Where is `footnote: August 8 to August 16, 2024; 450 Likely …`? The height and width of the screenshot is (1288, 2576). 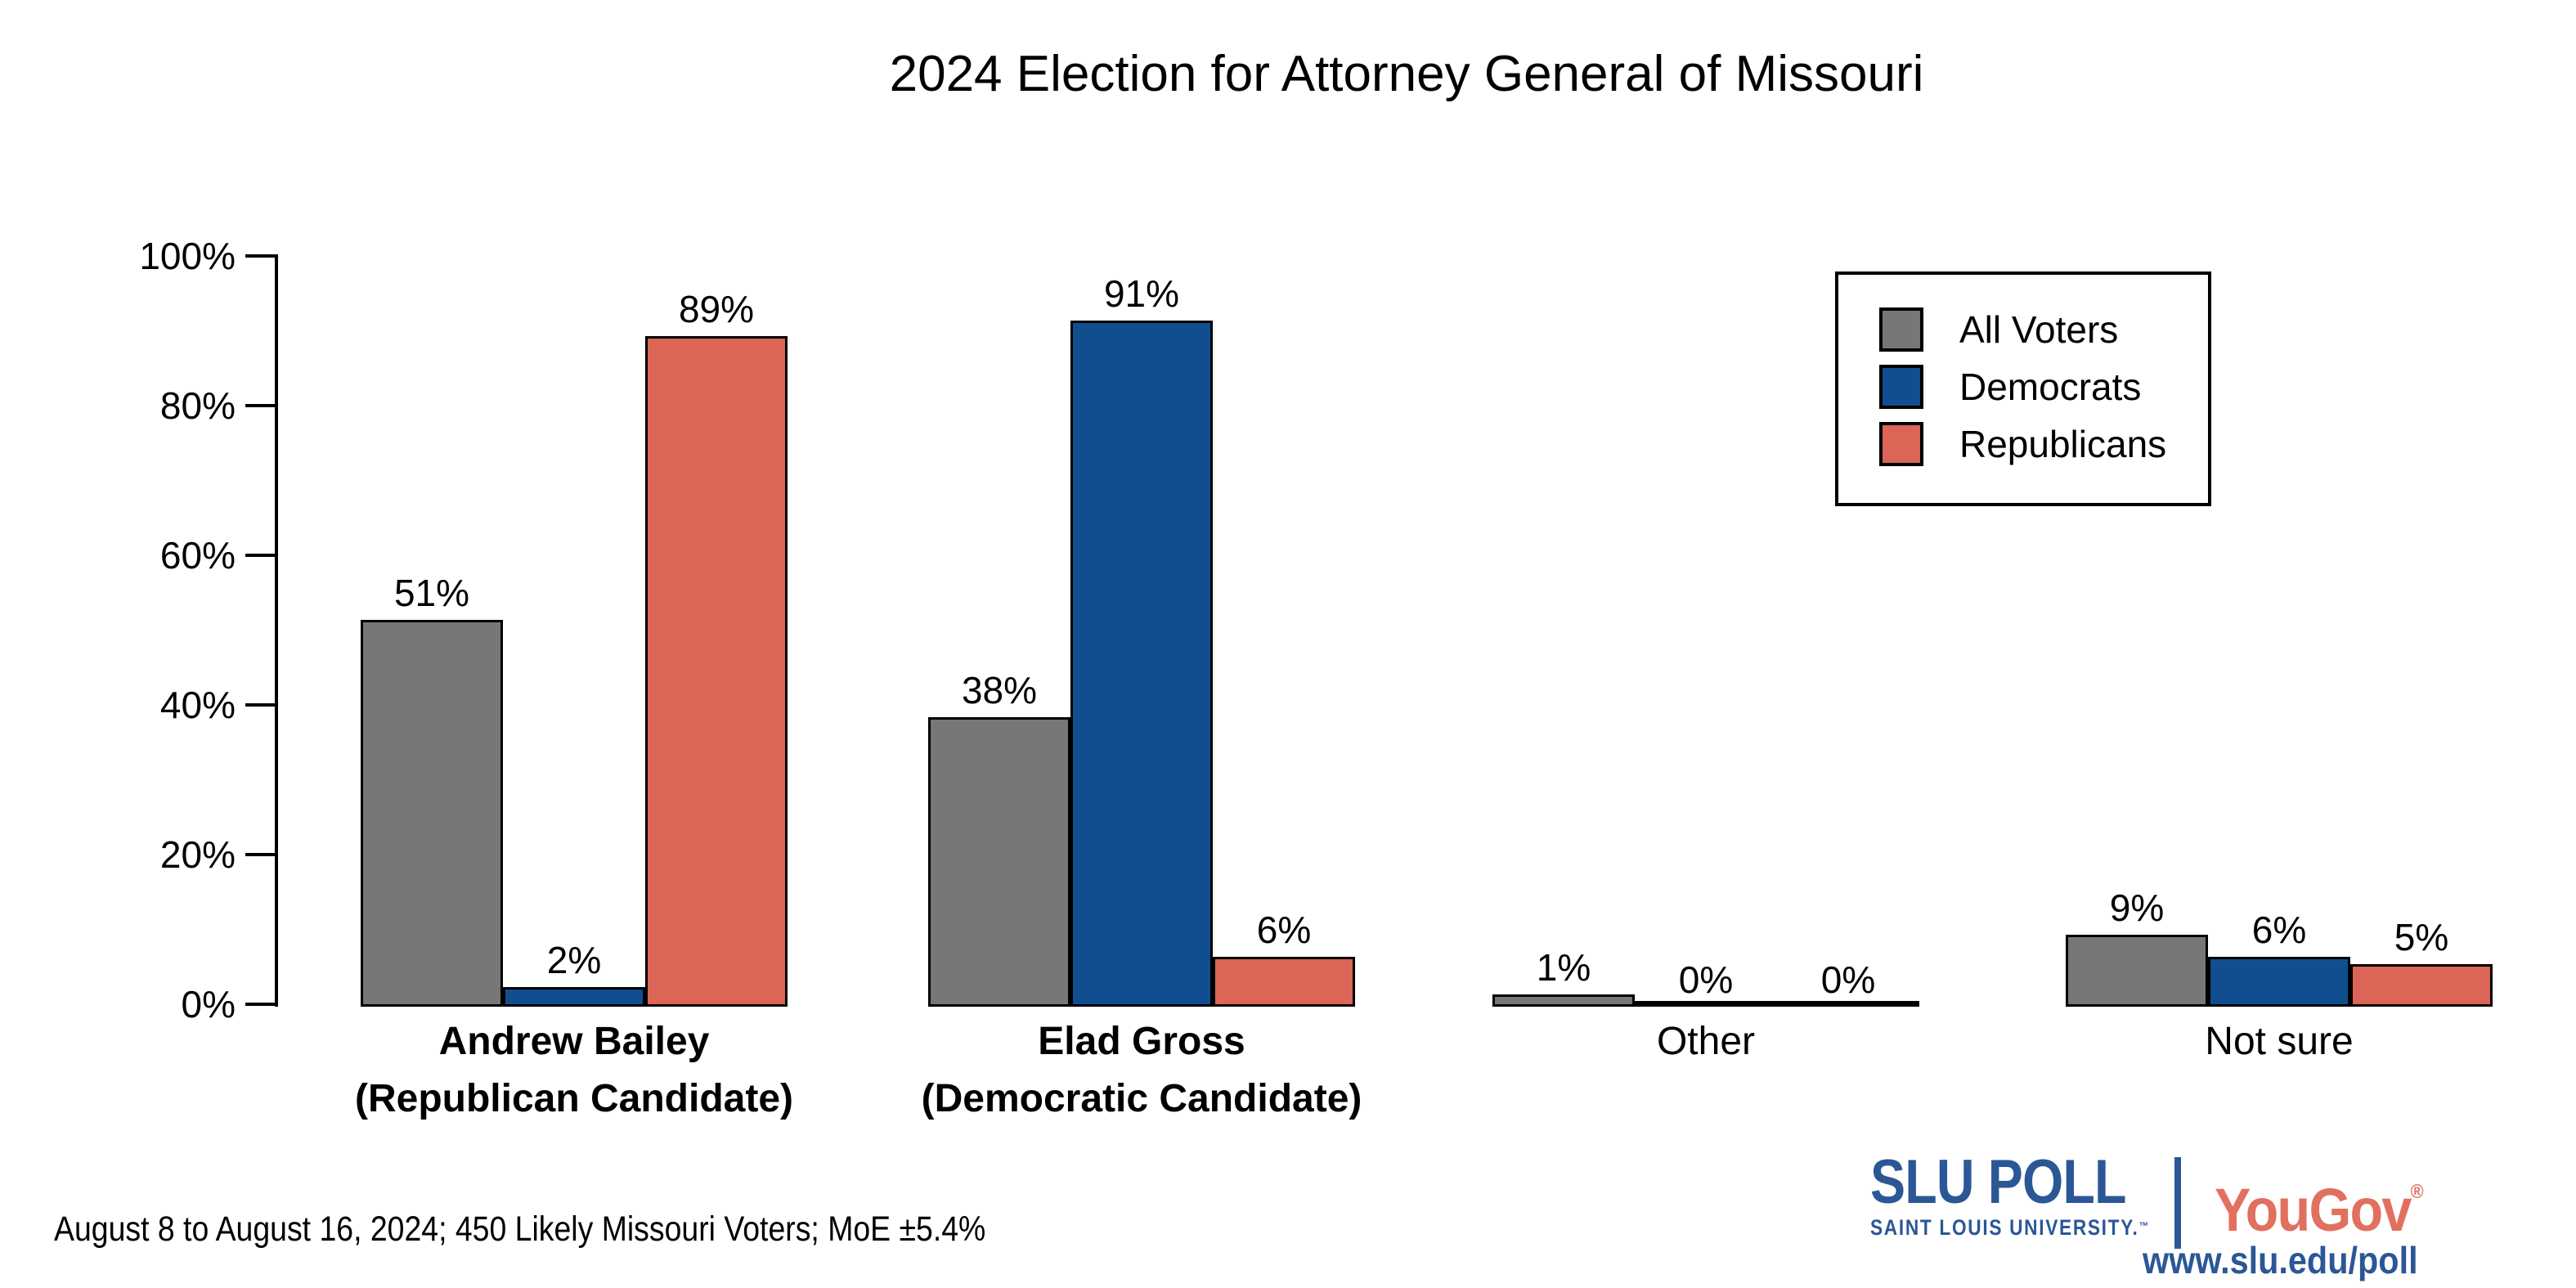 footnote: August 8 to August 16, 2024; 450 Likely … is located at coordinates (520, 1229).